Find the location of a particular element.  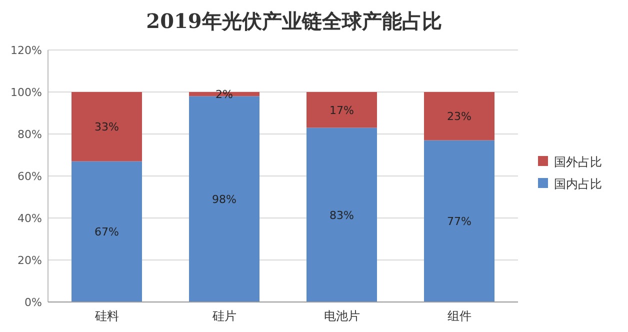

y-tick-label: 0% is located at coordinates (33, 302).